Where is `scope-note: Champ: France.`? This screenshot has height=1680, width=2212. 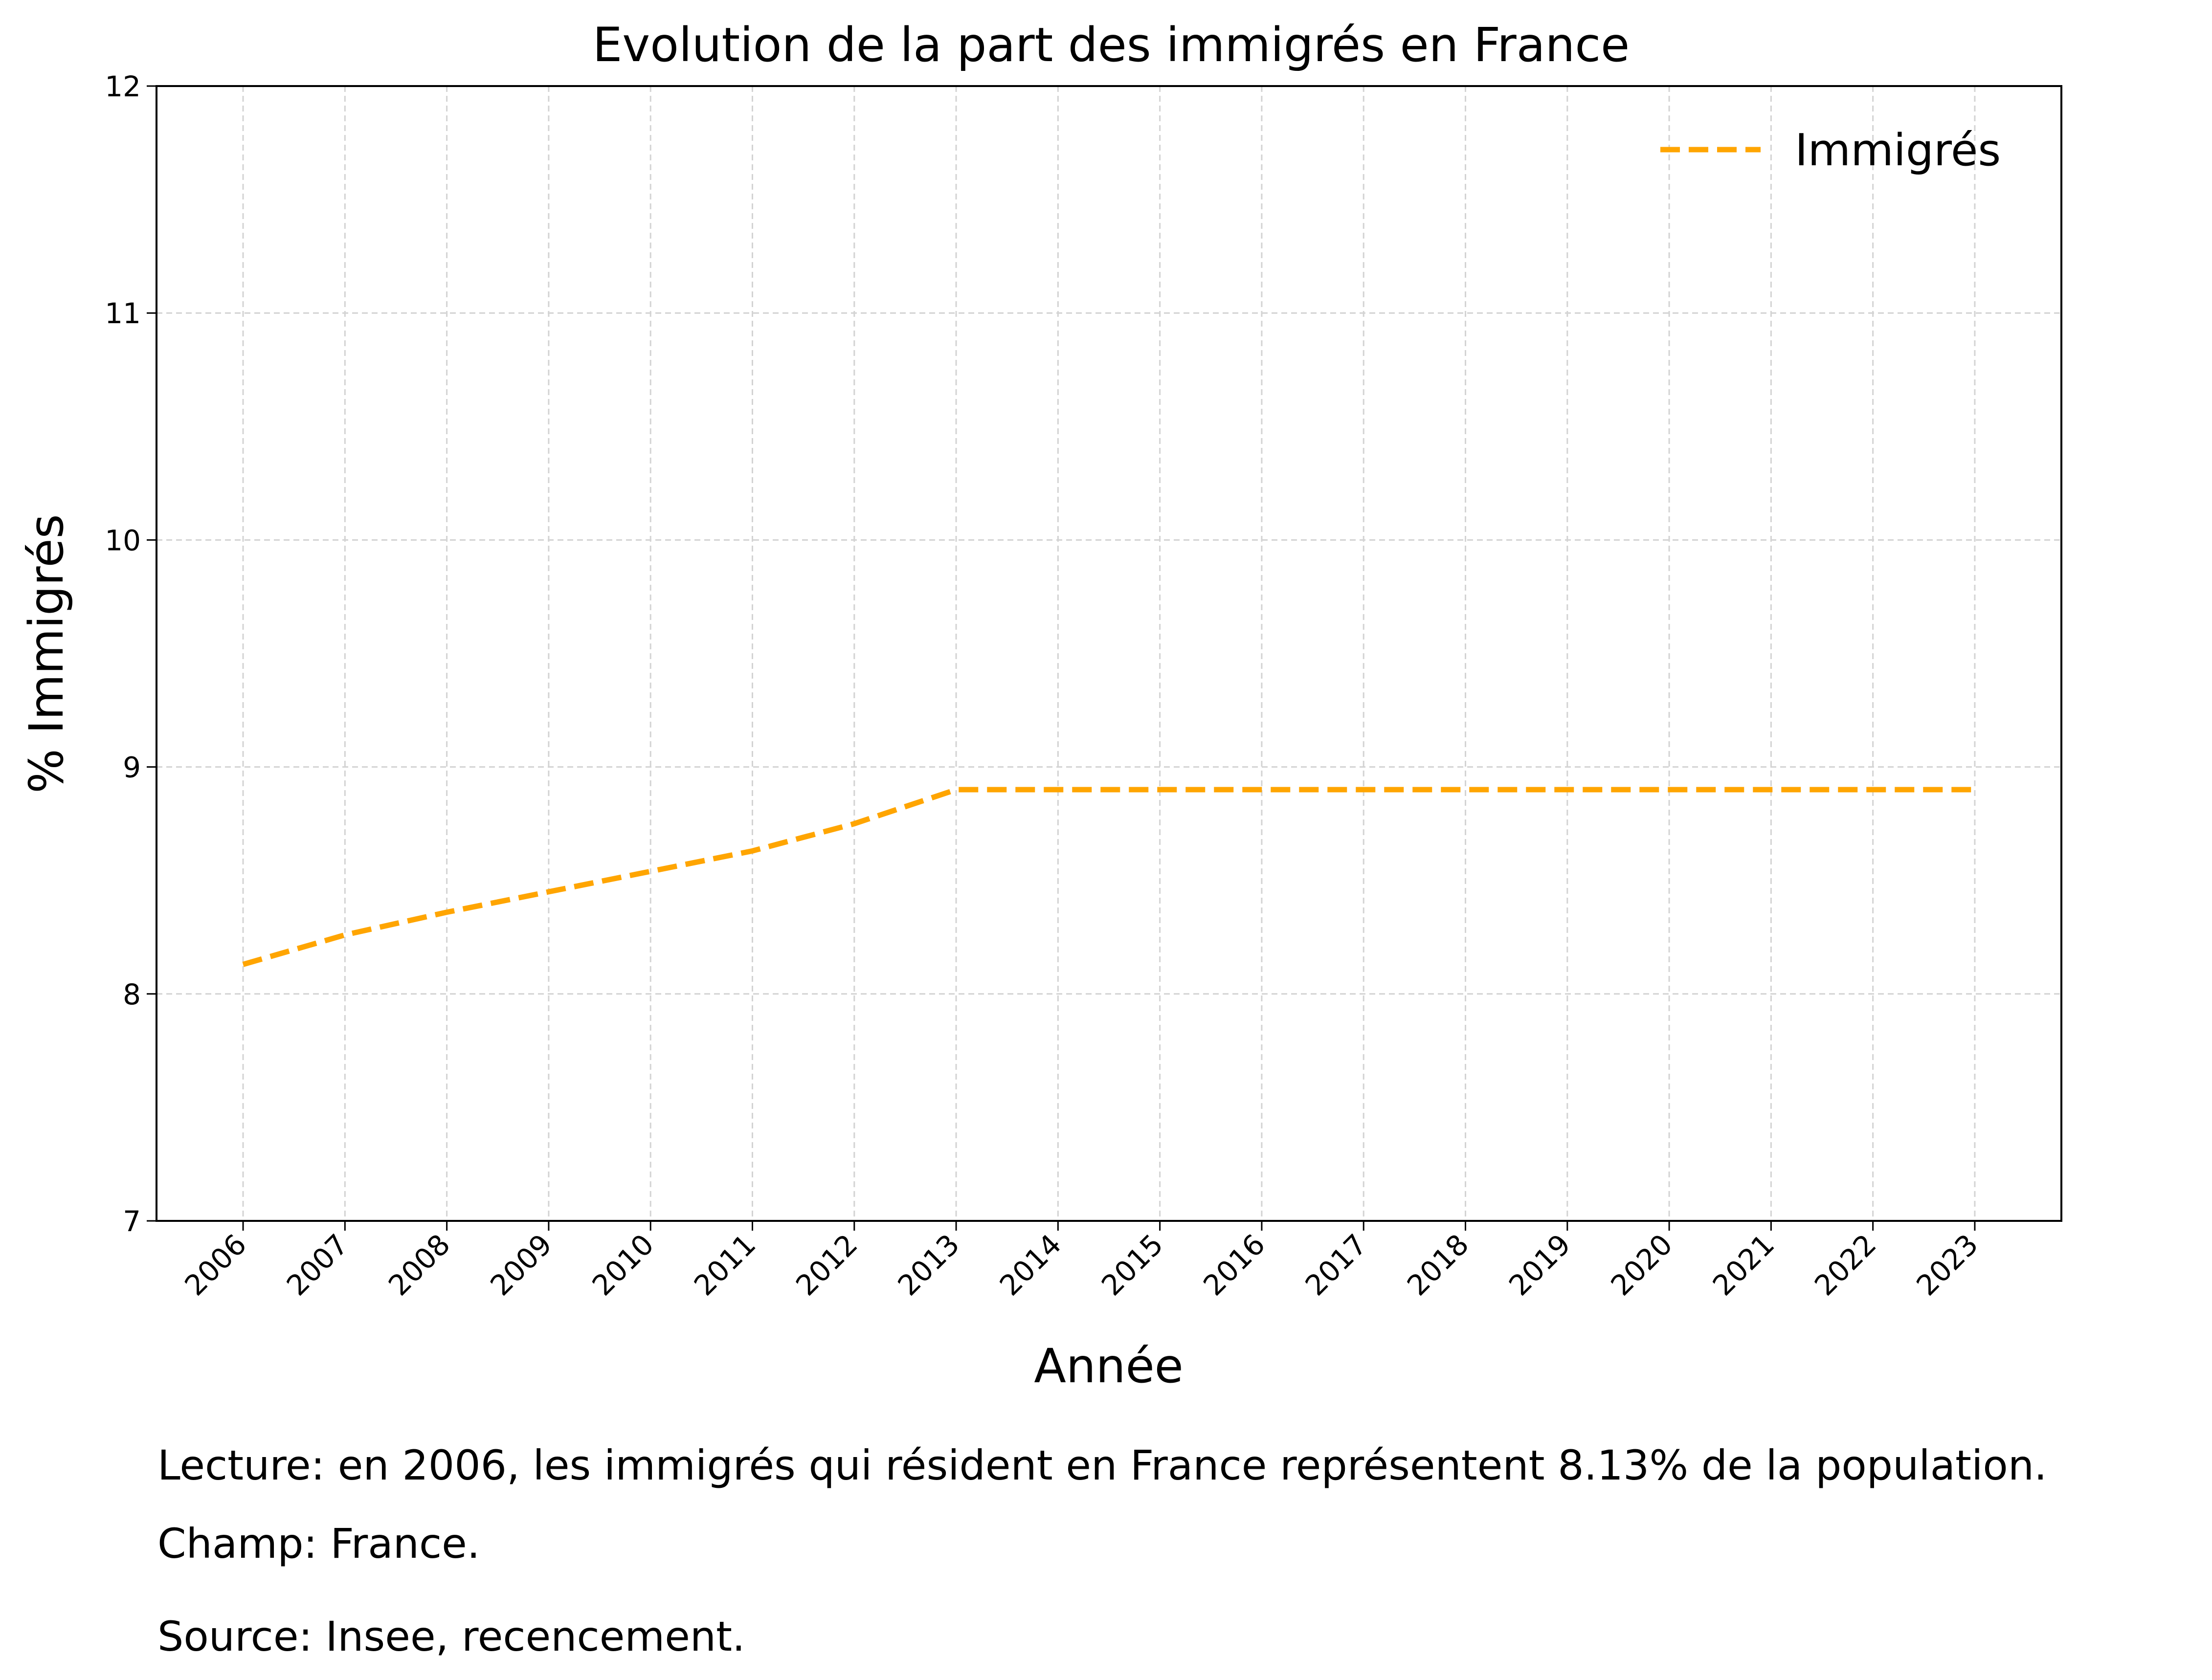 scope-note: Champ: France. is located at coordinates (318, 1544).